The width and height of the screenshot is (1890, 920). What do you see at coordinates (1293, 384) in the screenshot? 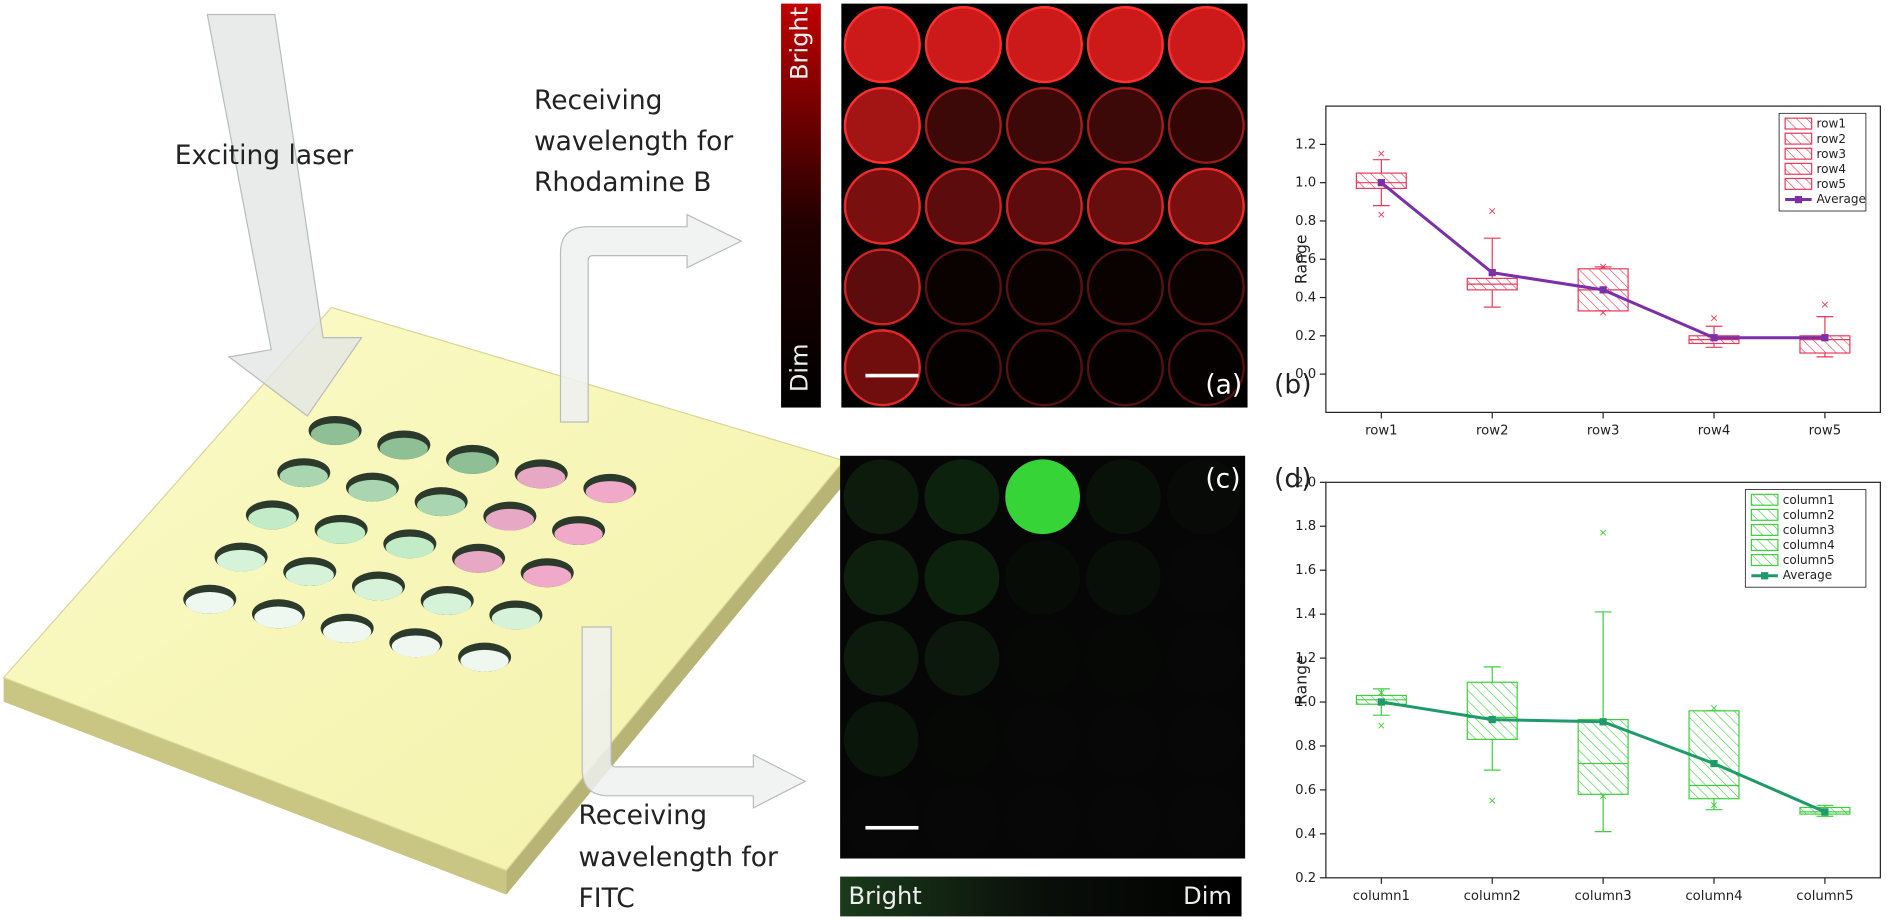
I see `panel-label: (b)` at bounding box center [1293, 384].